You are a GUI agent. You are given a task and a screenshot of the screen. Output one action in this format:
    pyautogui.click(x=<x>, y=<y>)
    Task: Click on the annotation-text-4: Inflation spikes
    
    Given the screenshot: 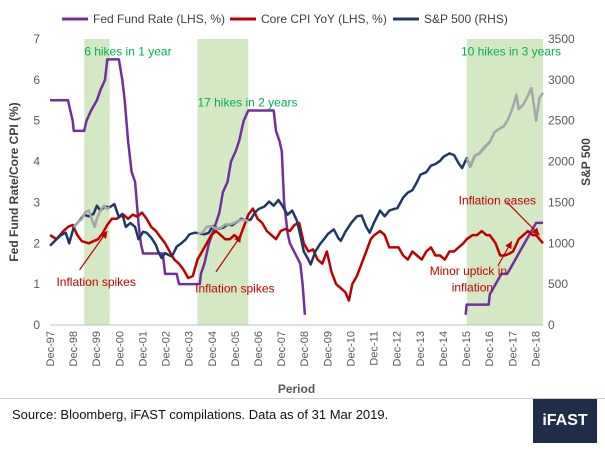 What is the action you would take?
    pyautogui.click(x=95, y=282)
    